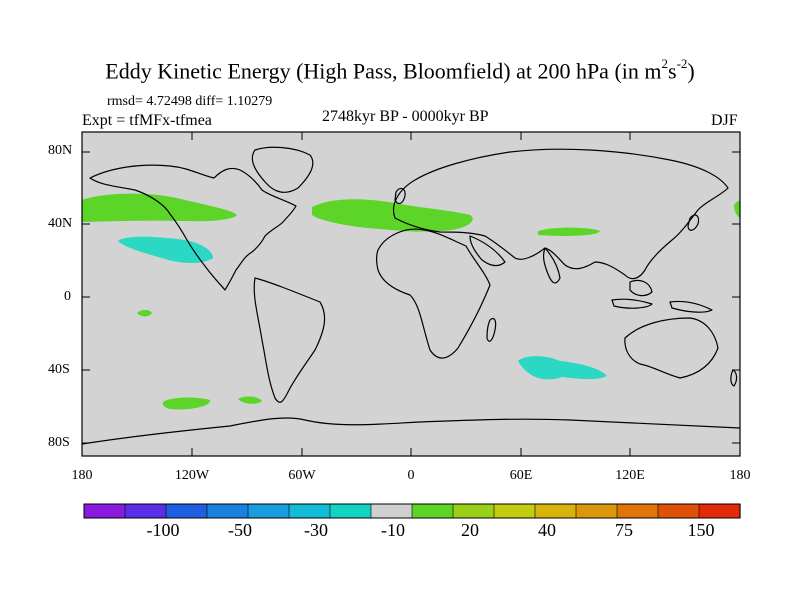 Image resolution: width=800 pixels, height=600 pixels. I want to click on lat-label-40s: 40S, so click(59, 369).